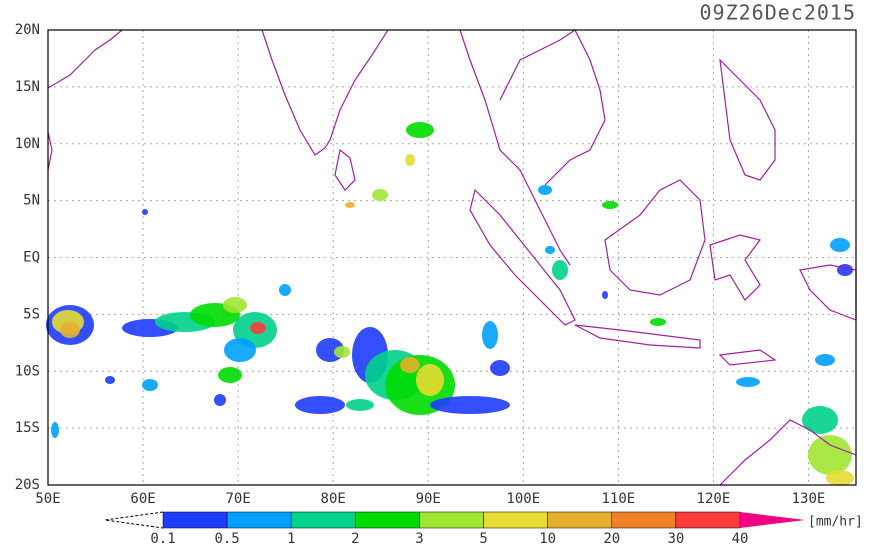 This screenshot has width=880, height=545. Describe the element at coordinates (27, 428) in the screenshot. I see `y-tick-label: 15S` at that location.